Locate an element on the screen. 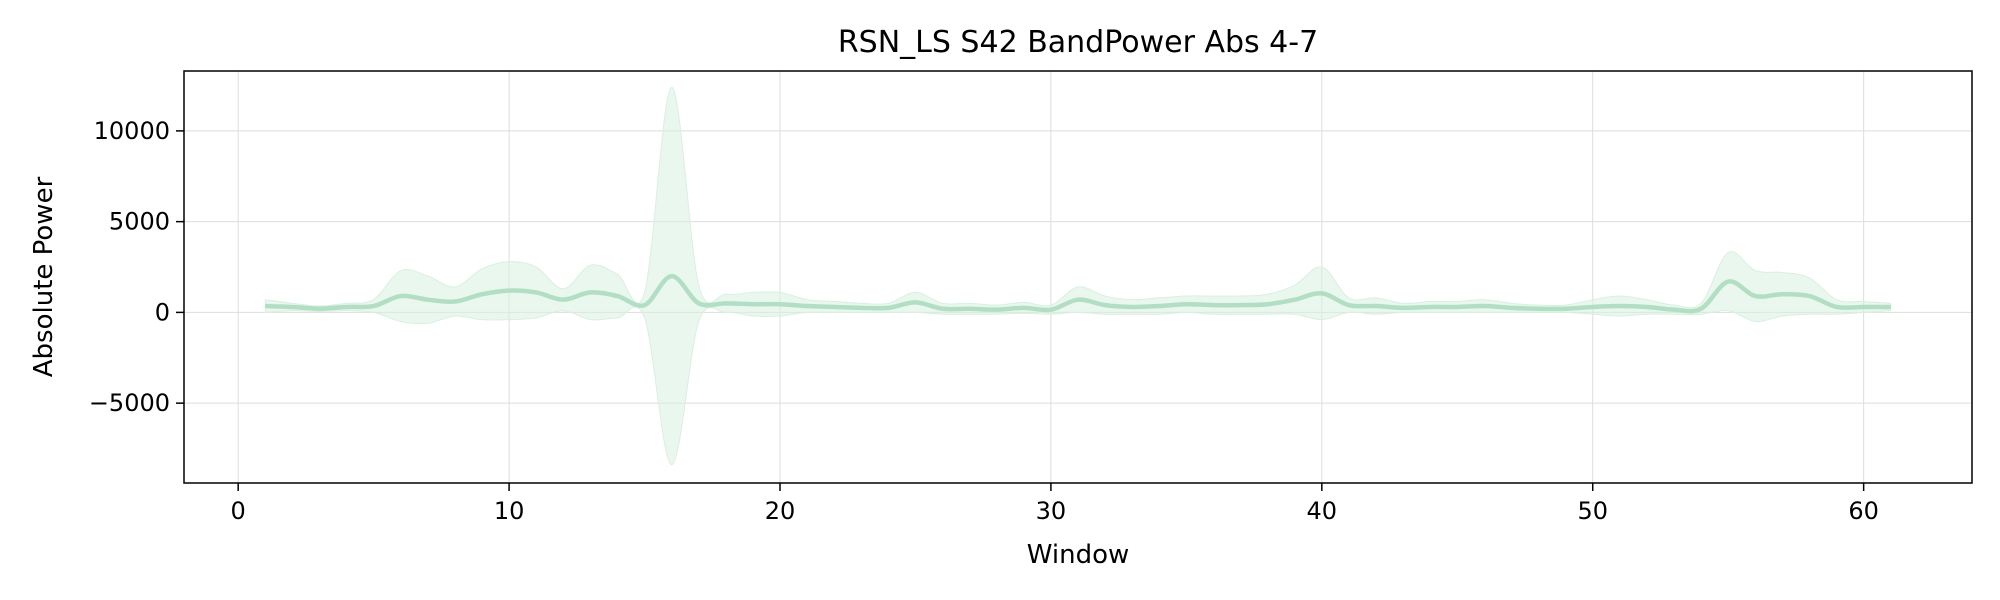  x-tick-label: 40 is located at coordinates (1322, 511).